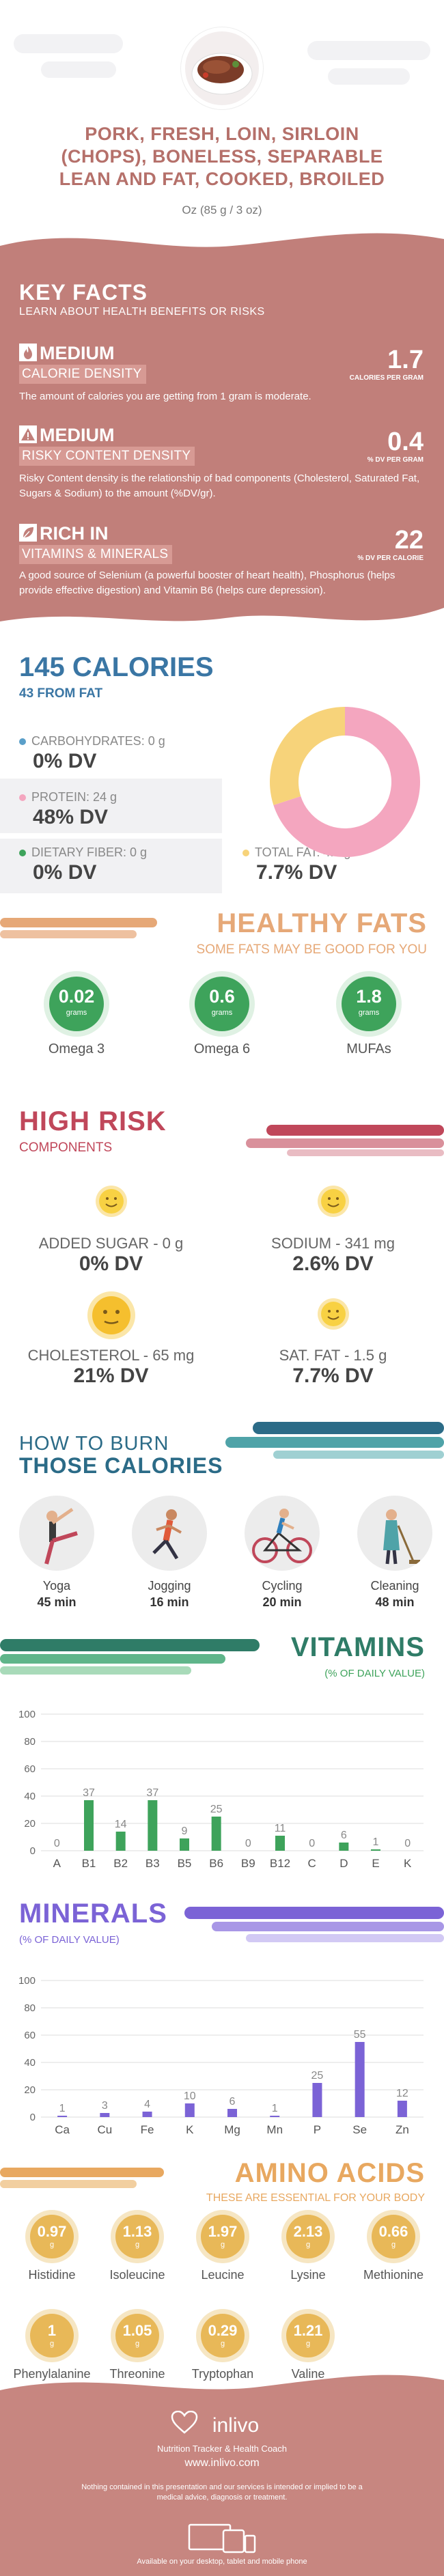 The height and width of the screenshot is (2576, 444). Describe the element at coordinates (374, 1673) in the screenshot. I see `vitamins-subtitle: (% OF DAILY VALUE)` at that location.